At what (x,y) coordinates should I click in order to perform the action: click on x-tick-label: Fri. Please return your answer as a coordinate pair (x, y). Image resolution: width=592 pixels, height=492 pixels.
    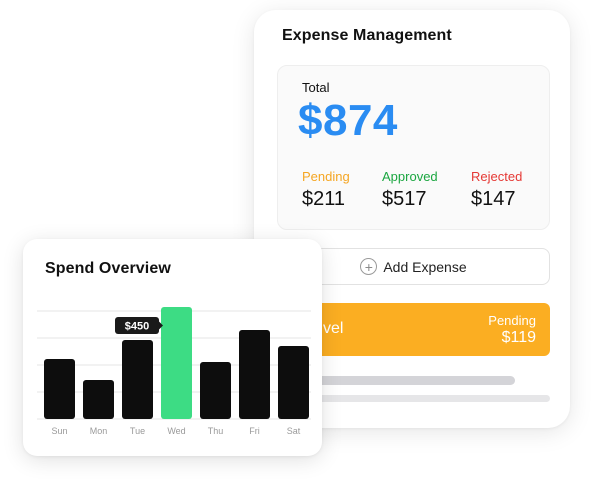
    Looking at the image, I should click on (254, 431).